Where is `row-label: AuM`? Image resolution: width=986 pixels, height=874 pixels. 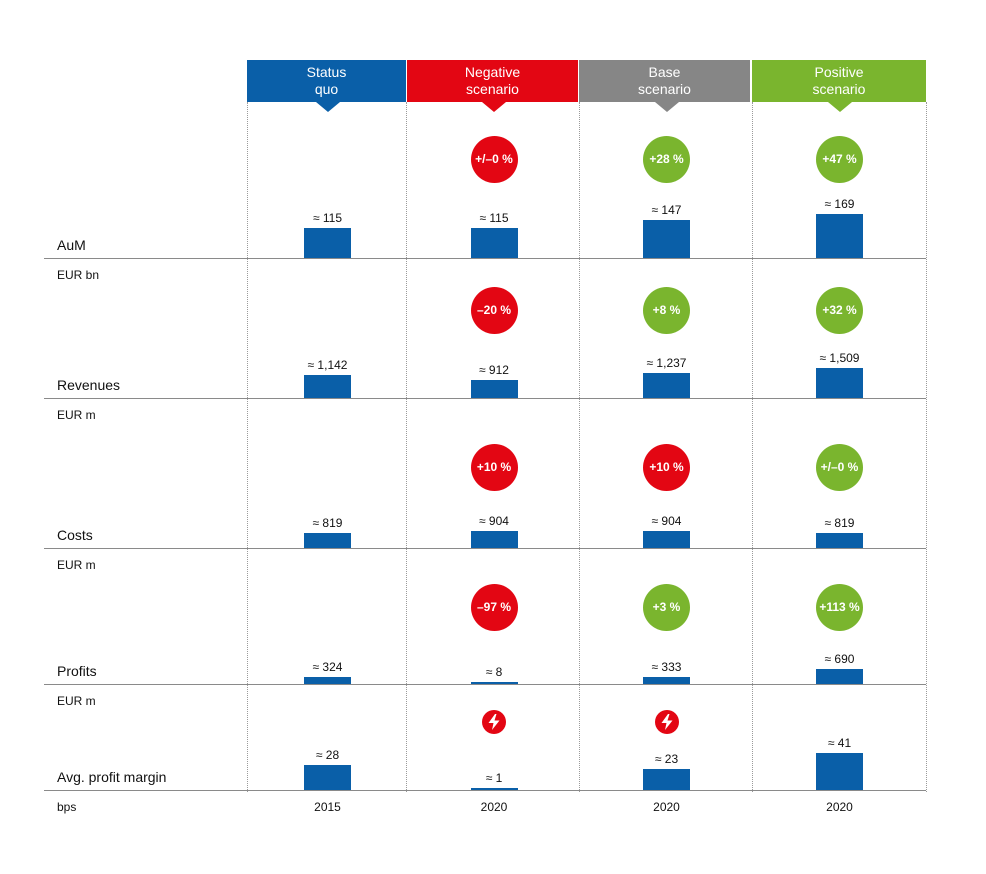
row-label: AuM is located at coordinates (71, 245).